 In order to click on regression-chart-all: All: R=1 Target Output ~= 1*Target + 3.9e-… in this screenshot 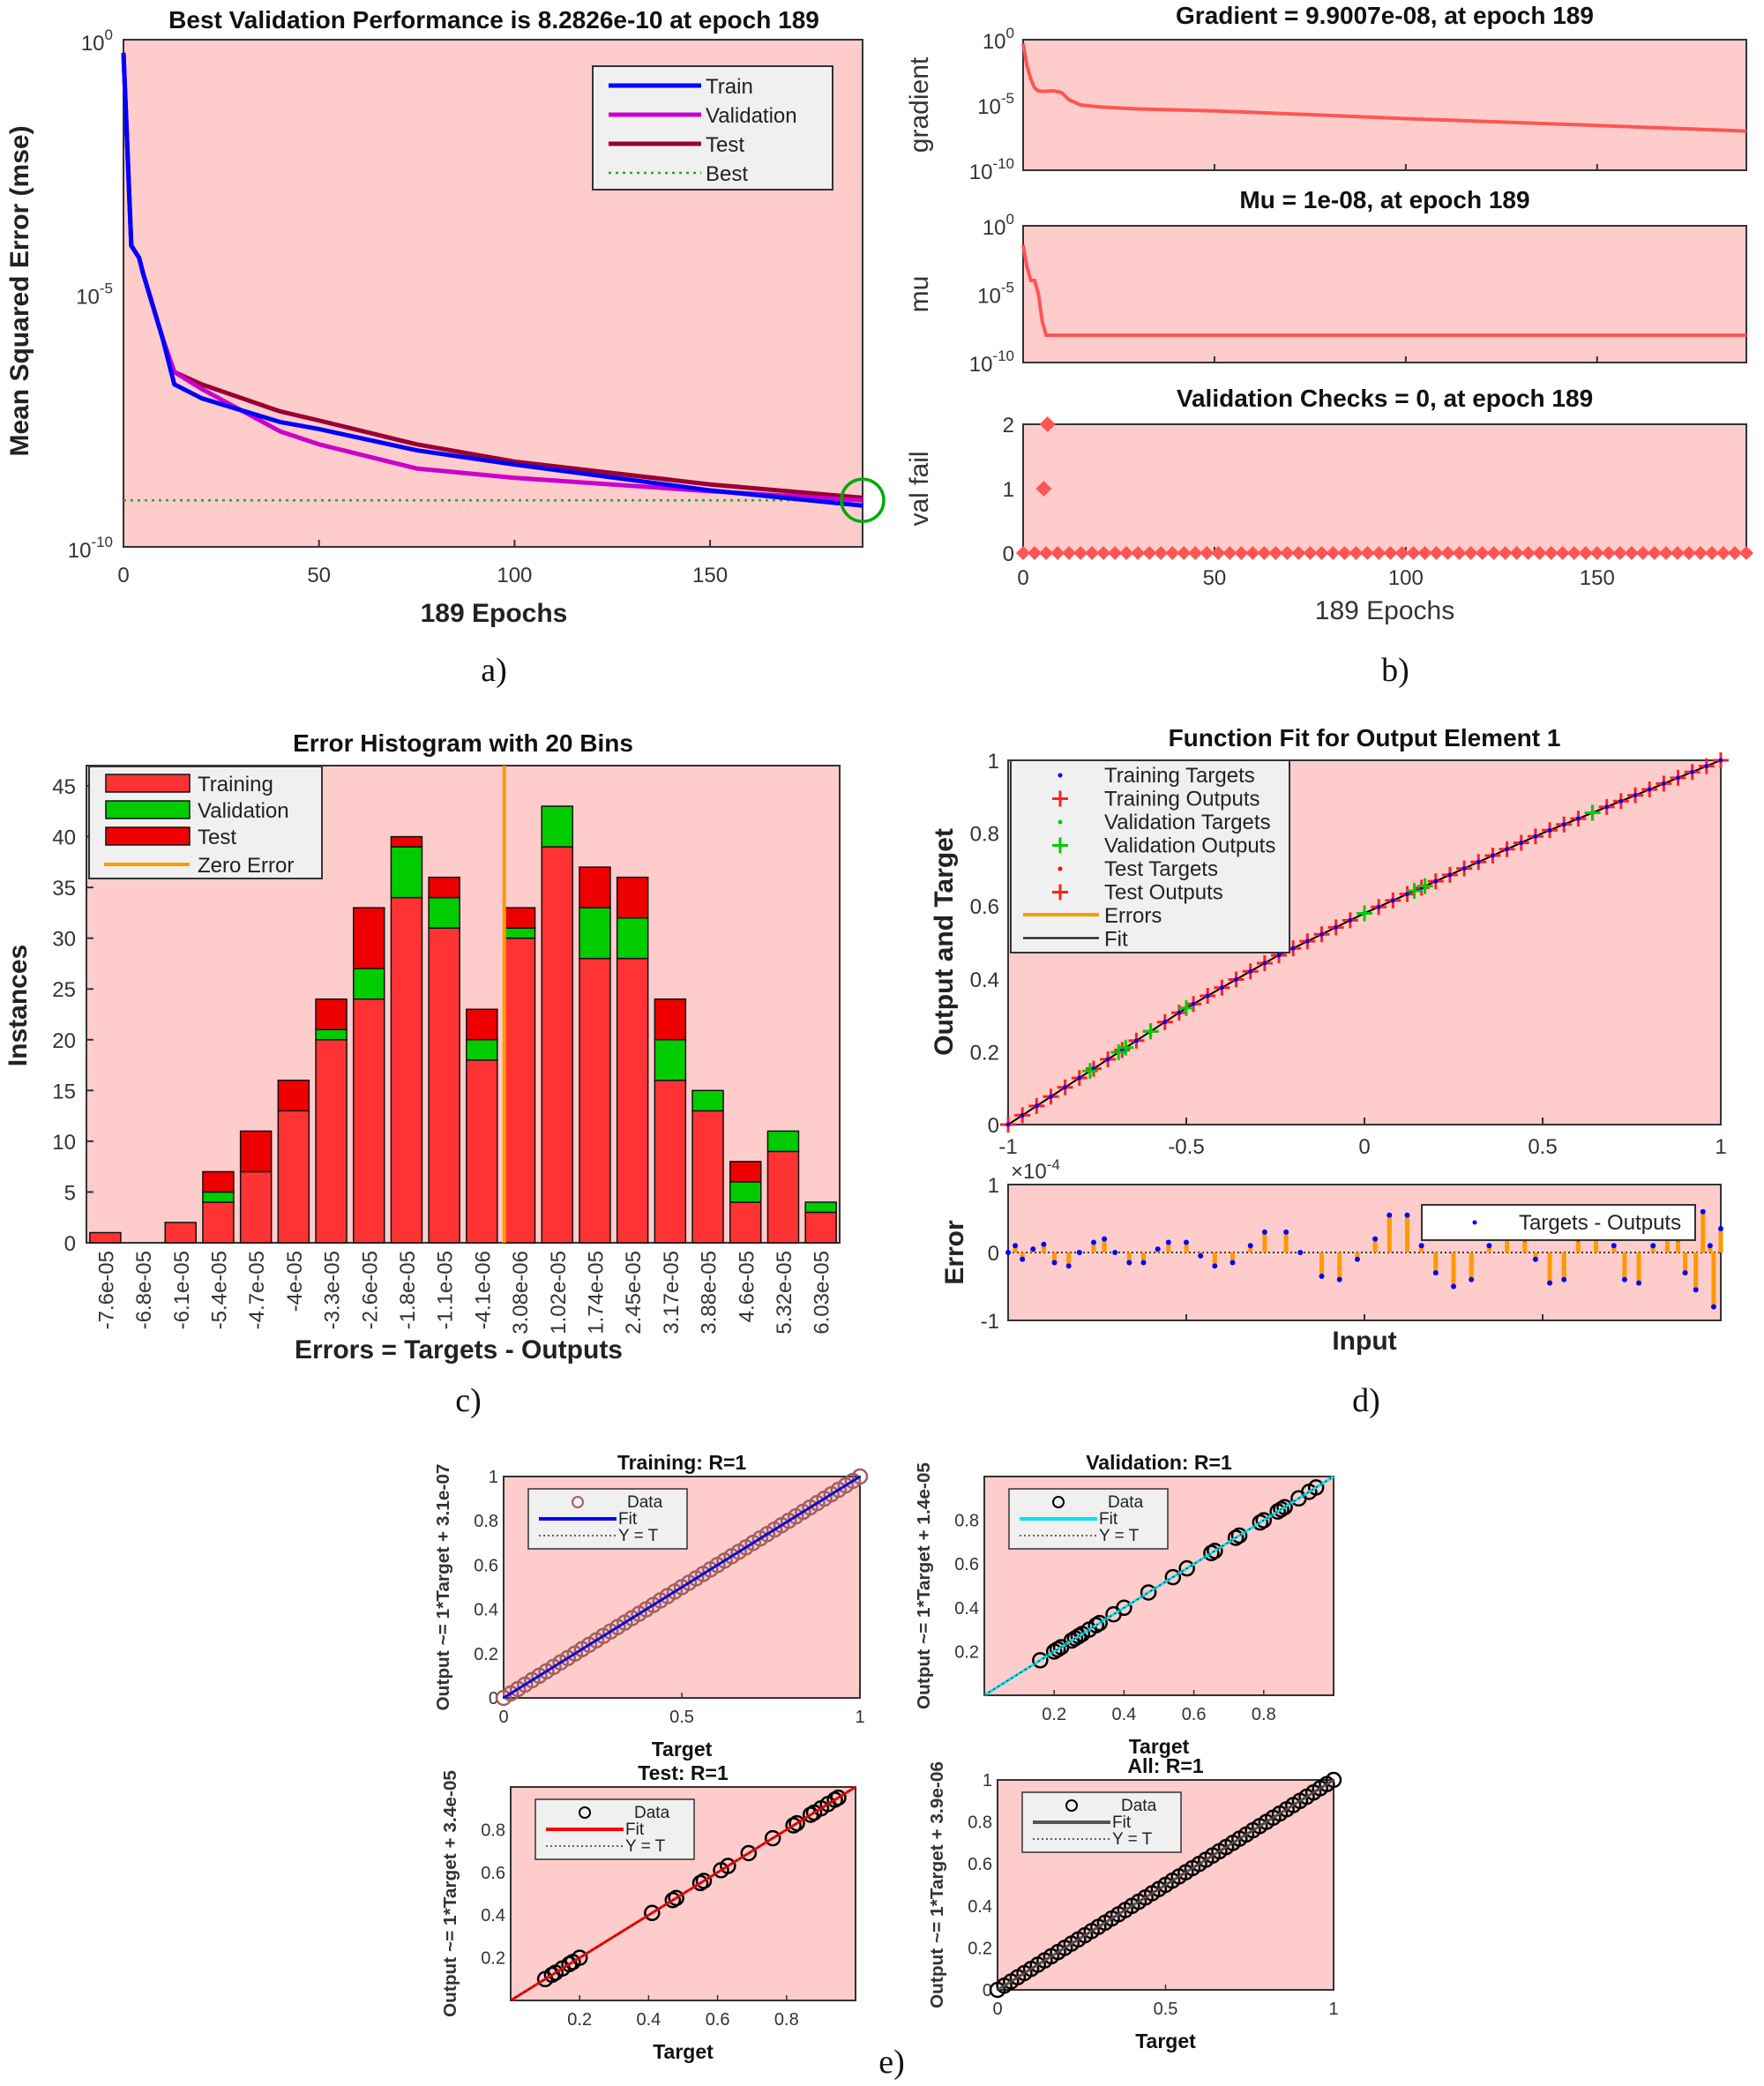, I will do `click(1135, 1903)`.